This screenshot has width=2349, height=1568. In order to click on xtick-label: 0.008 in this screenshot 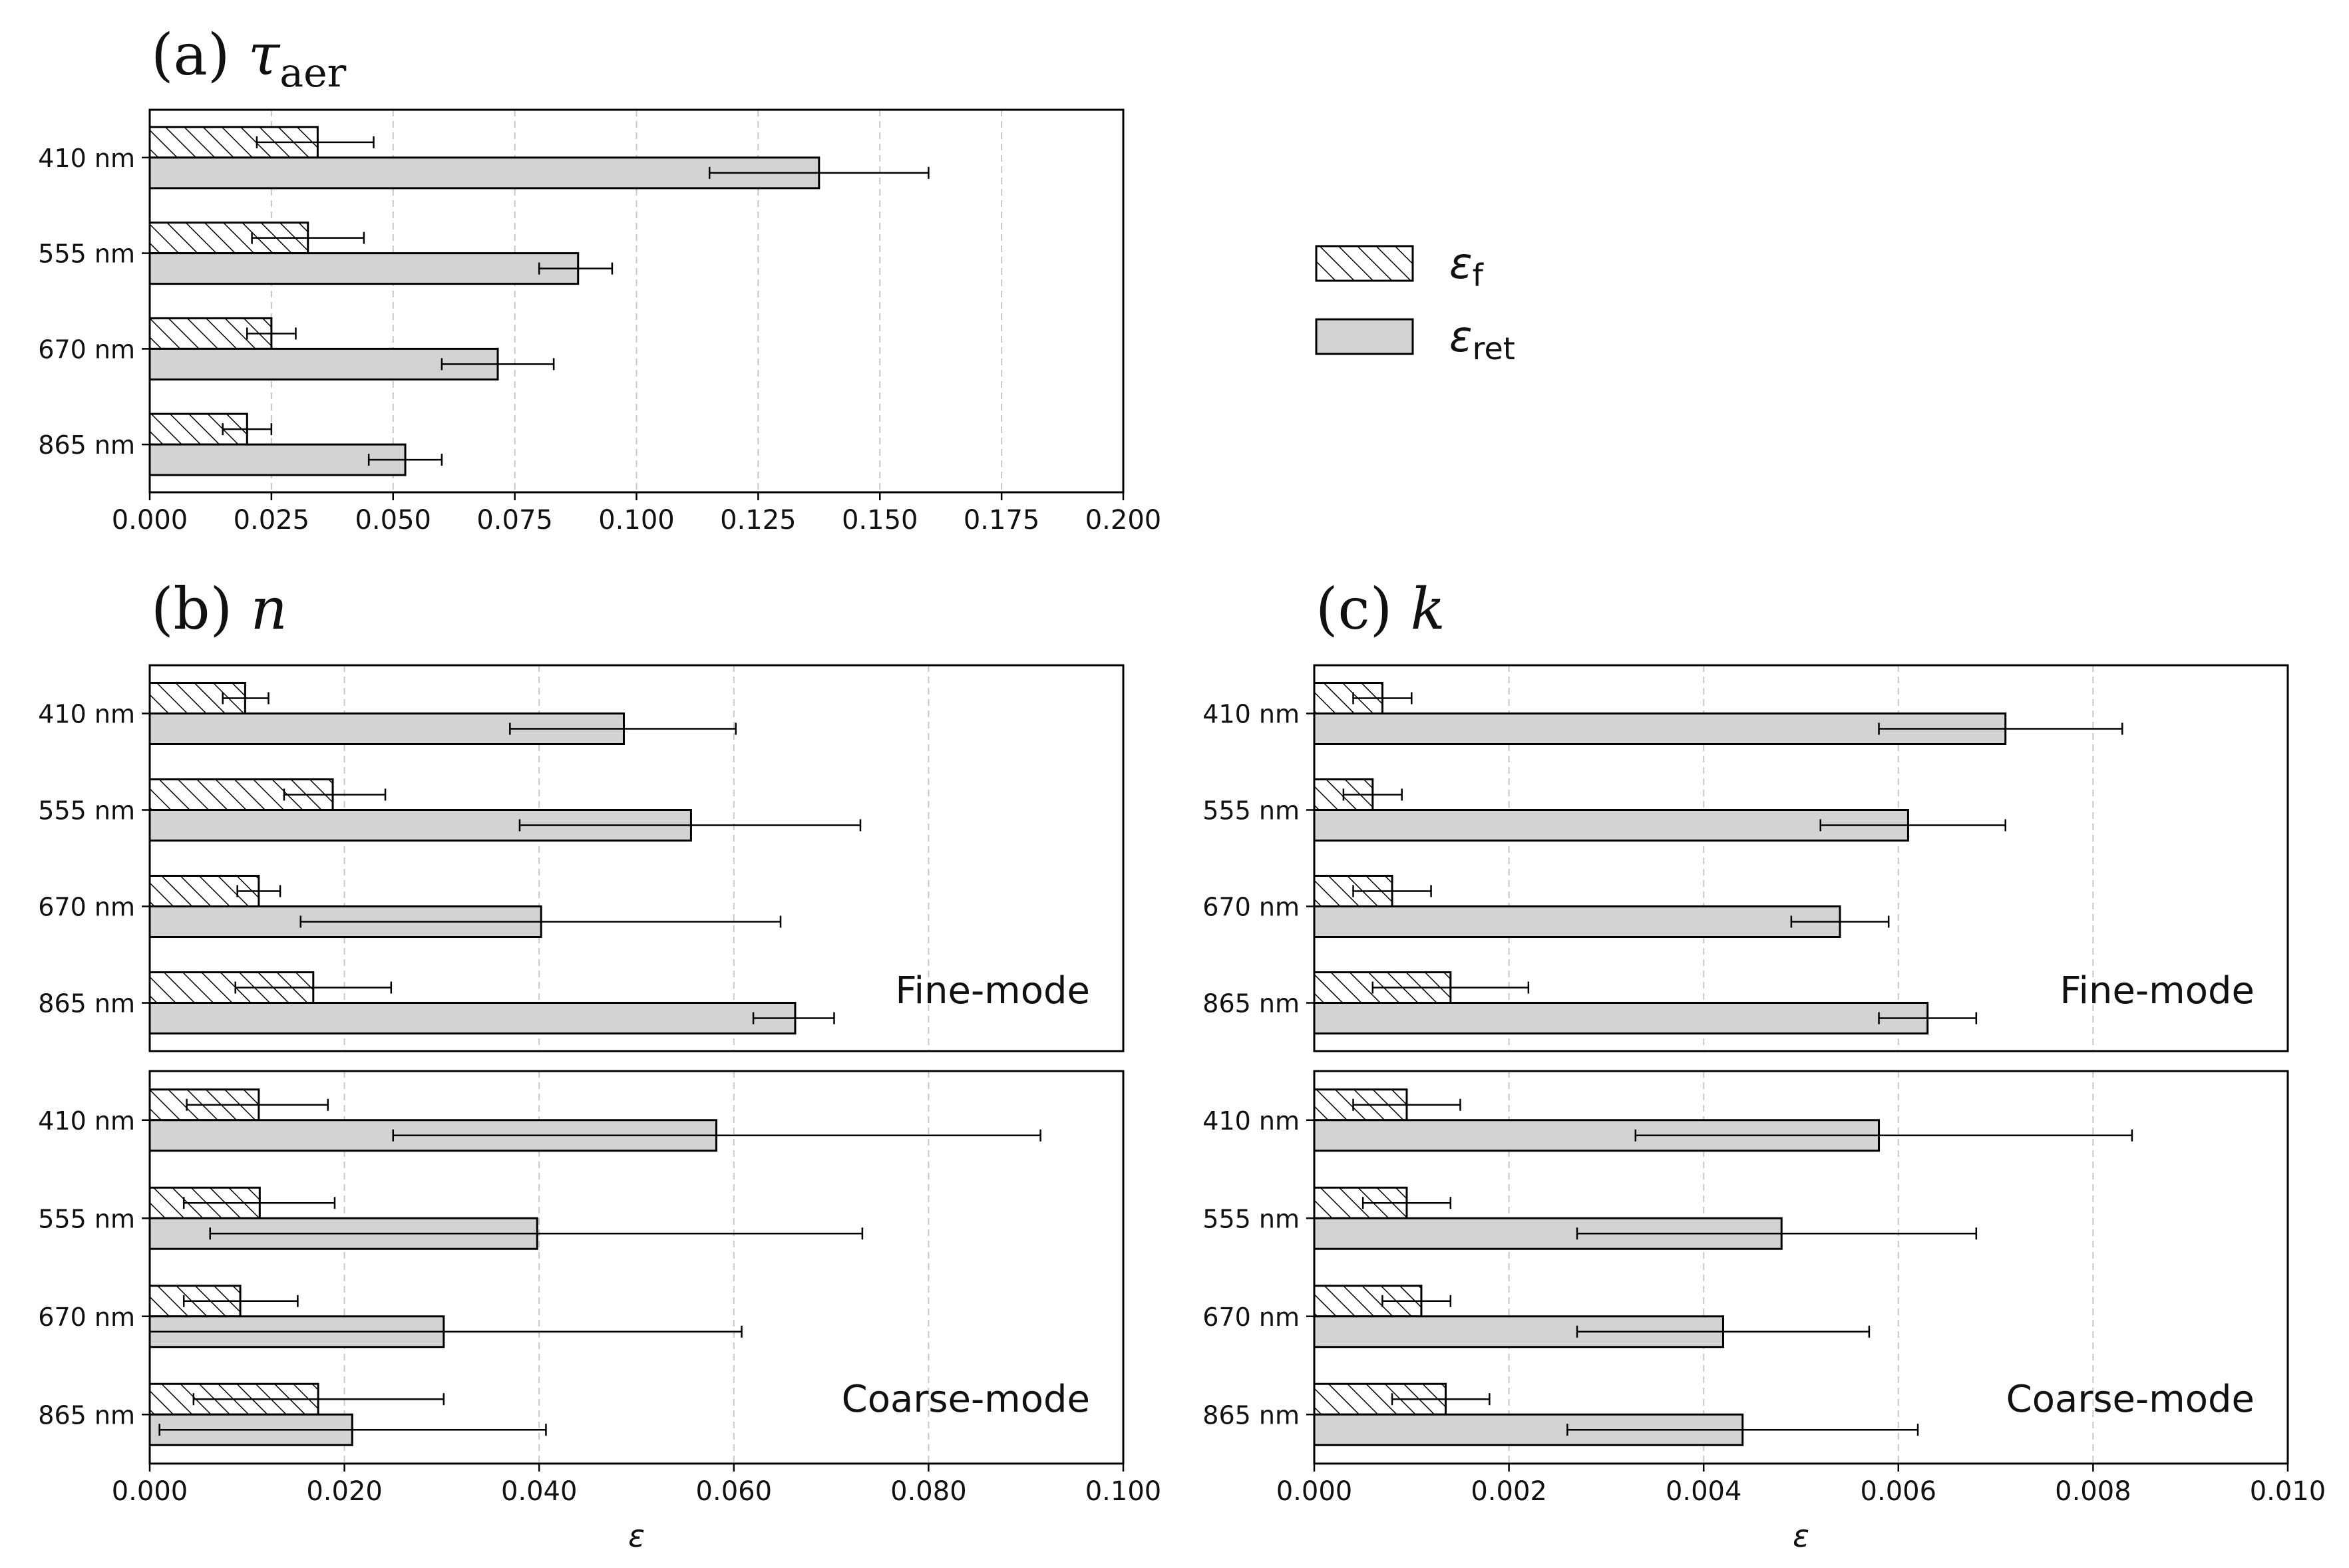, I will do `click(2093, 1491)`.